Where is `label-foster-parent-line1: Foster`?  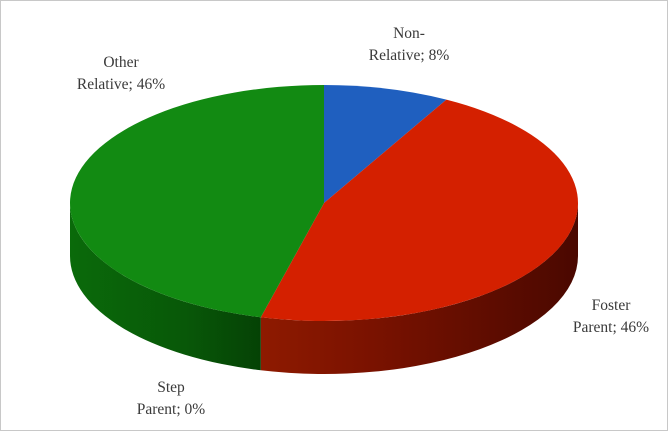
label-foster-parent-line1: Foster is located at coordinates (611, 305).